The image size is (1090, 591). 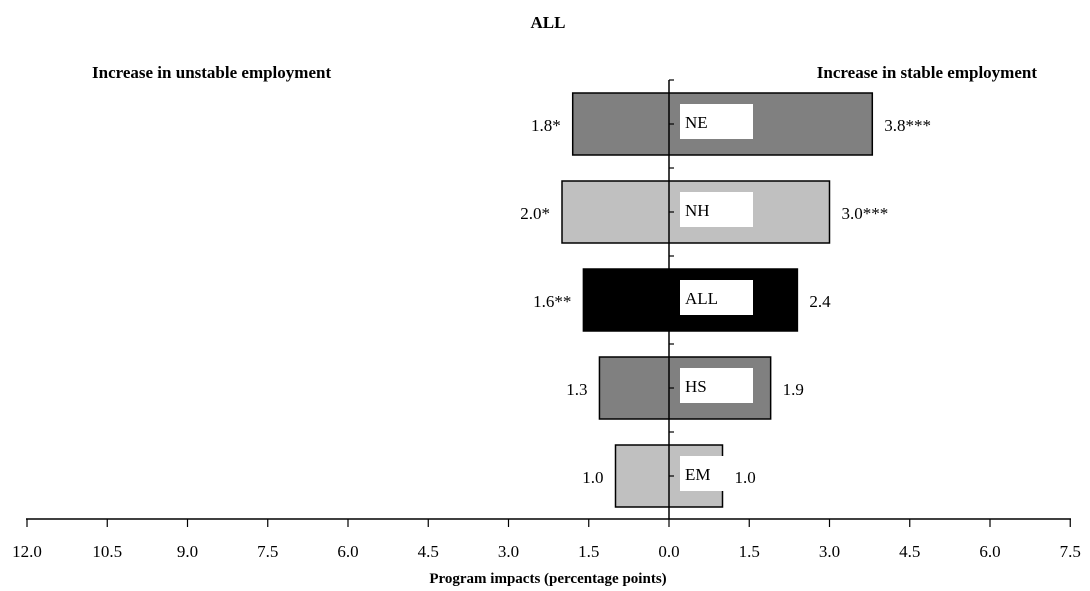 What do you see at coordinates (27, 551) in the screenshot?
I see `x-tick-label: 12.0` at bounding box center [27, 551].